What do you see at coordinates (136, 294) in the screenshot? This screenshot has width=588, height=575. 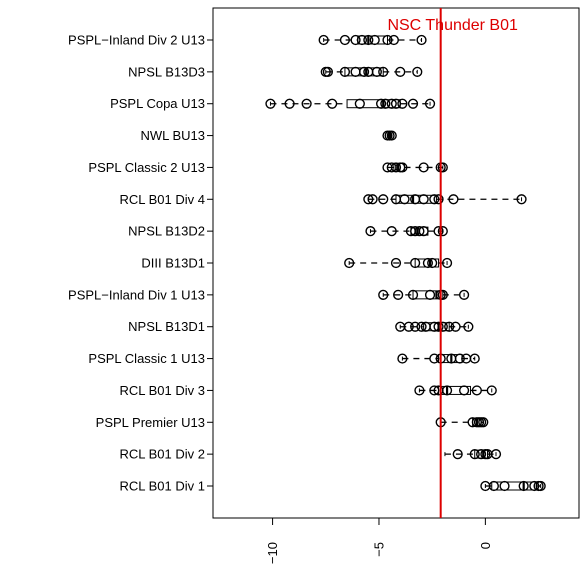 I see `category-label: PSPL−Inland Div 1 U13` at bounding box center [136, 294].